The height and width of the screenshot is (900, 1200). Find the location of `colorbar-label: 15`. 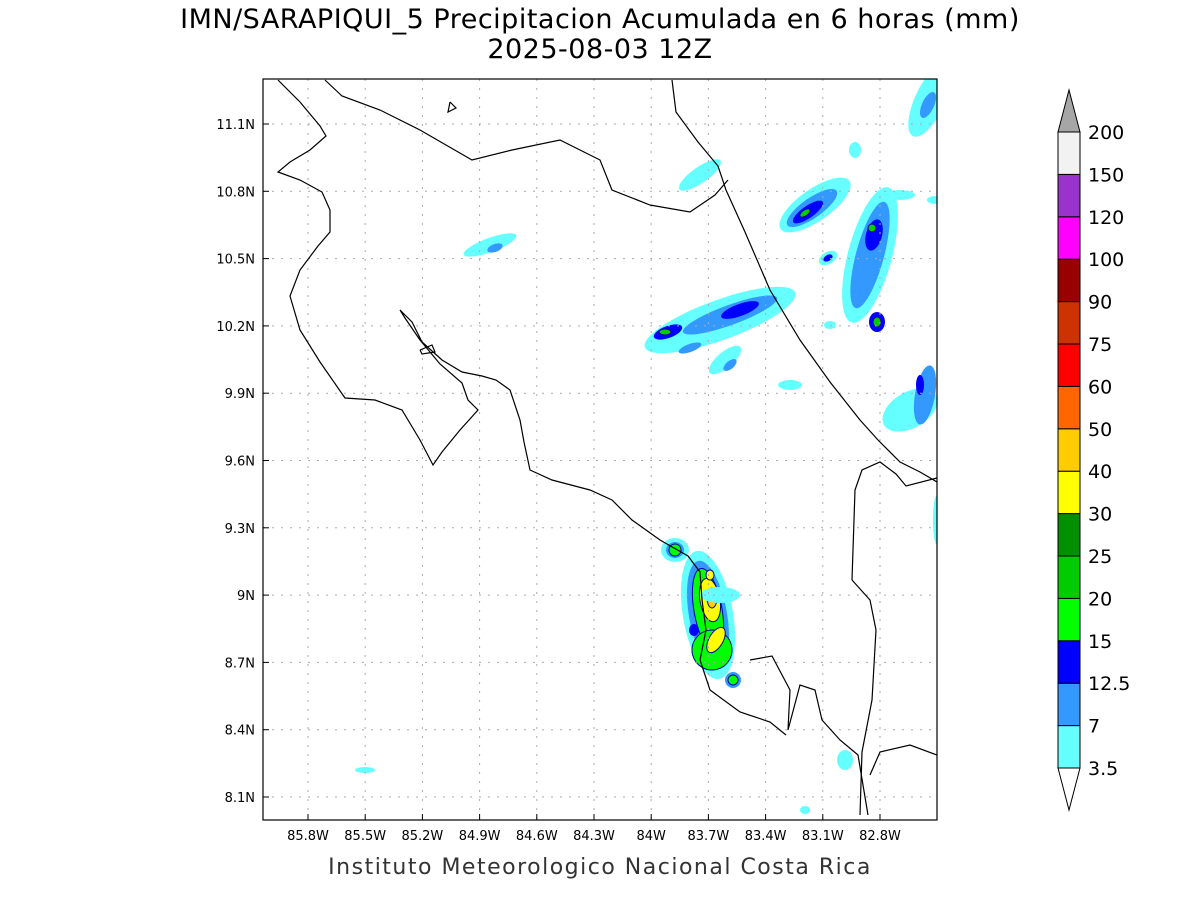

colorbar-label: 15 is located at coordinates (1100, 642).